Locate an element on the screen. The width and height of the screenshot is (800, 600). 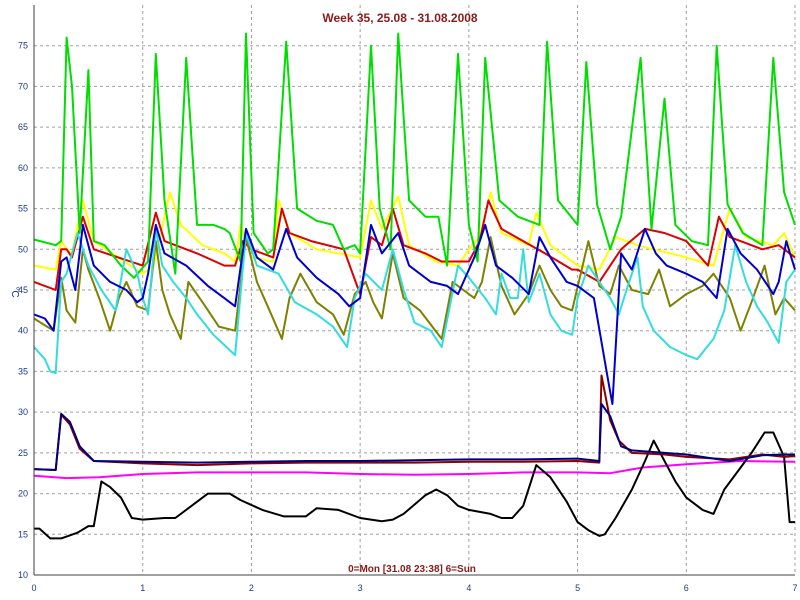
y-tick-label: 70 is located at coordinates (23, 86).